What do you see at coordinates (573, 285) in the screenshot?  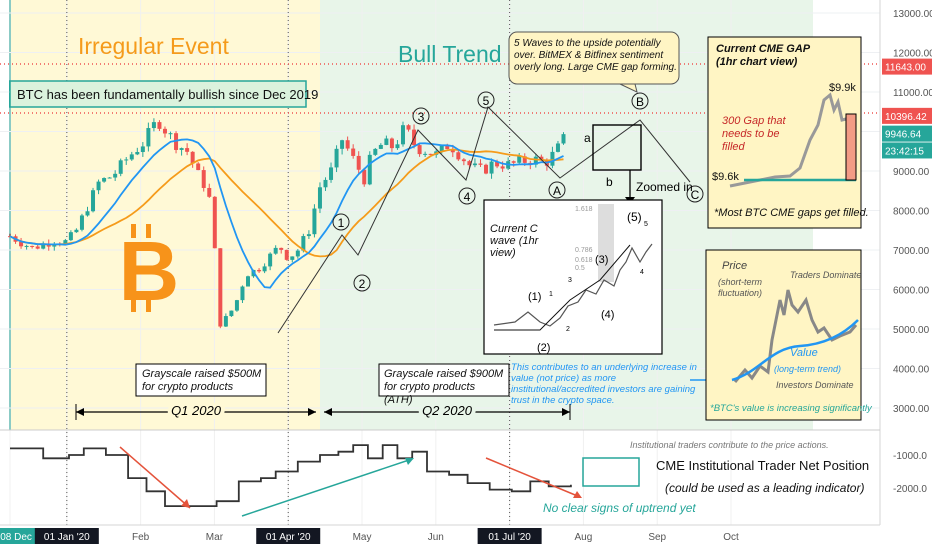 I see `c-wave-price-path` at bounding box center [573, 285].